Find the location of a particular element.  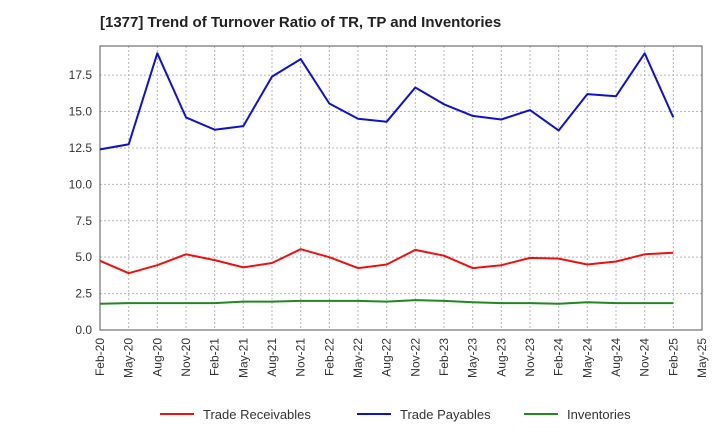

x-tick-label: May-21 is located at coordinates (243, 358).